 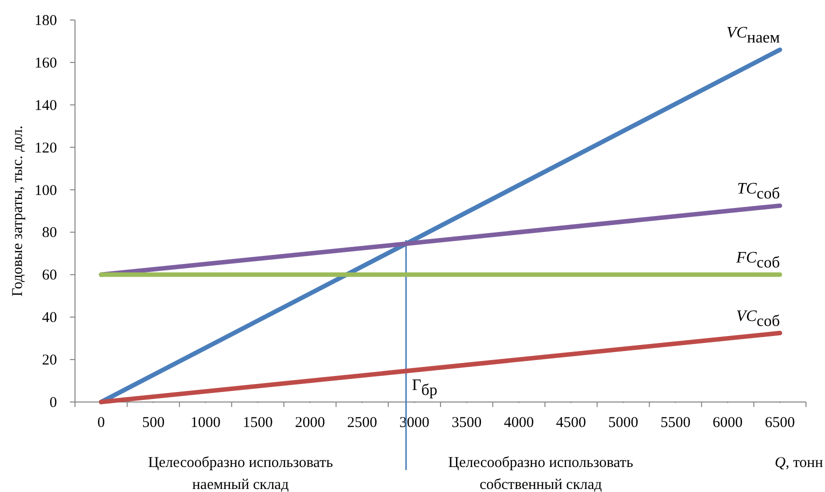 What do you see at coordinates (205, 423) in the screenshot?
I see `x-tick-label: 1000` at bounding box center [205, 423].